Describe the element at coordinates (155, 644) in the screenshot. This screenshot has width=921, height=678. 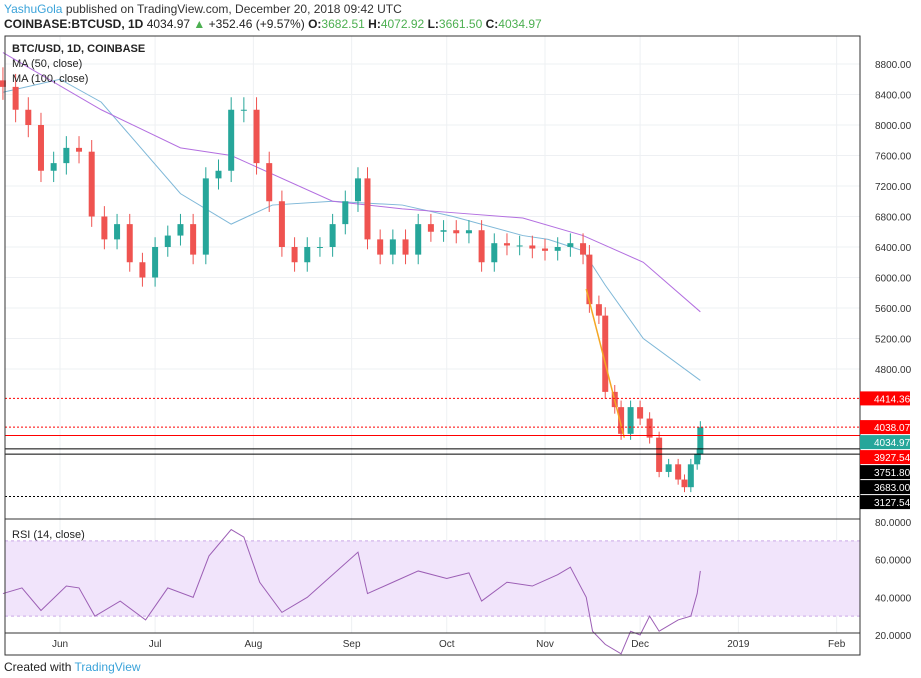
I see `time-tick-label: Jul` at that location.